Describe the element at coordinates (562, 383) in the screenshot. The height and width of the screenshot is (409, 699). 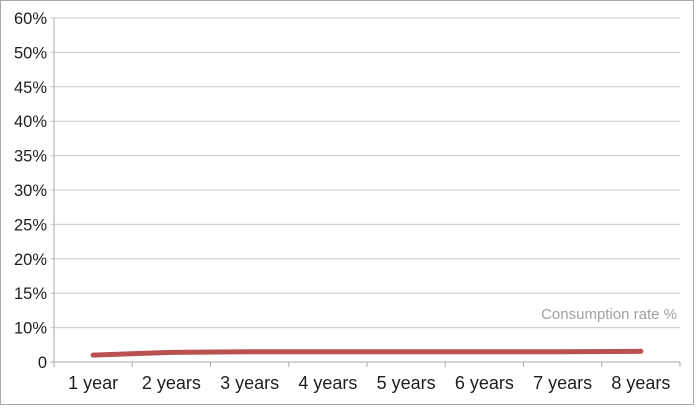
I see `x-tick-label: 7 years` at that location.